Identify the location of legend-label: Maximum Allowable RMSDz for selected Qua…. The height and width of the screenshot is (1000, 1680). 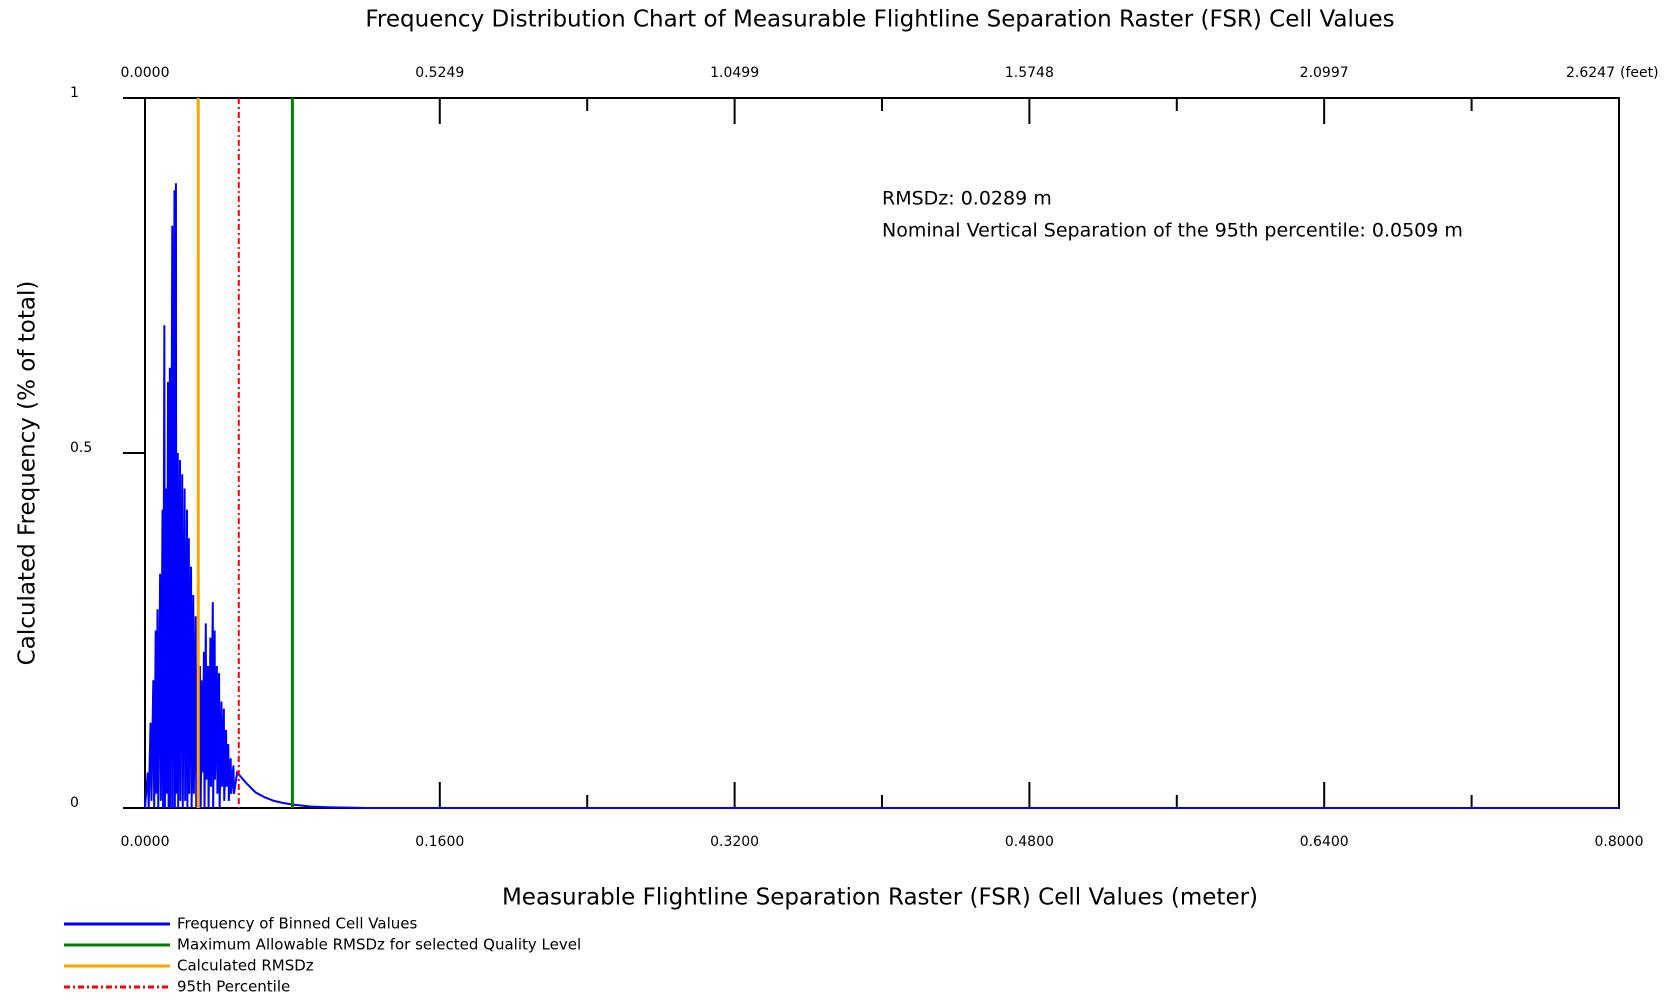
(379, 945).